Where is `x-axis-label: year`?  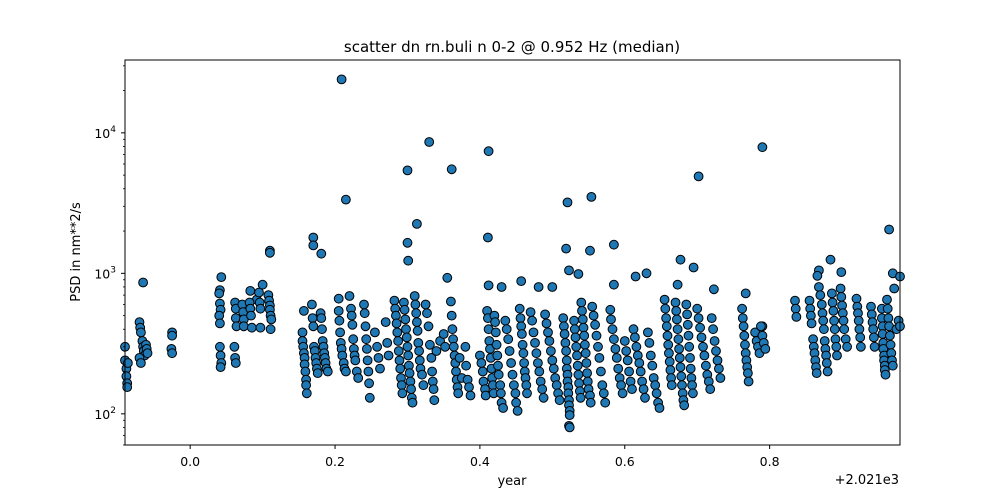 x-axis-label: year is located at coordinates (512, 481).